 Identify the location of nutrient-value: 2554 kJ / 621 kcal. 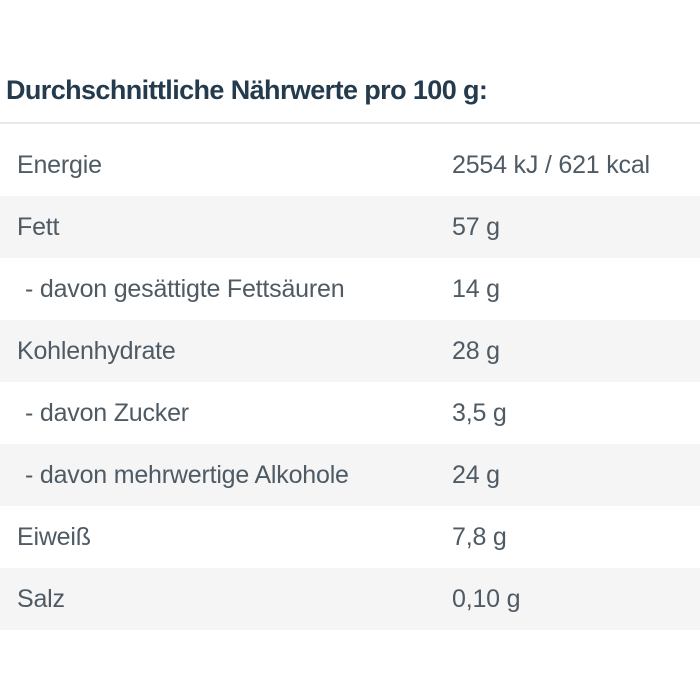
(551, 164).